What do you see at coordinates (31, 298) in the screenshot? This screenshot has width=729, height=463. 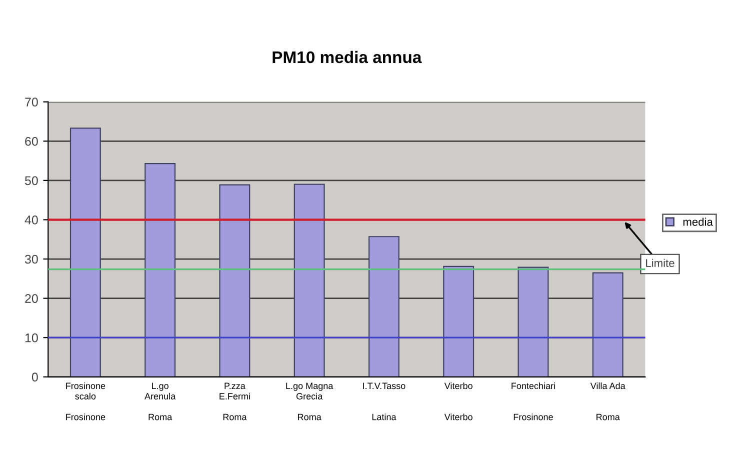 I see `y-tick-label: 20` at bounding box center [31, 298].